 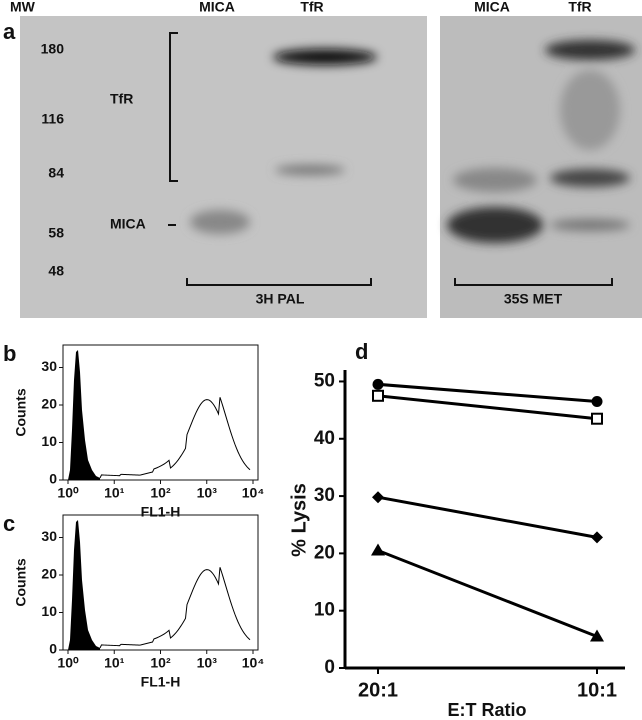 I want to click on x-tick-label: 10:1, so click(x=597, y=690).